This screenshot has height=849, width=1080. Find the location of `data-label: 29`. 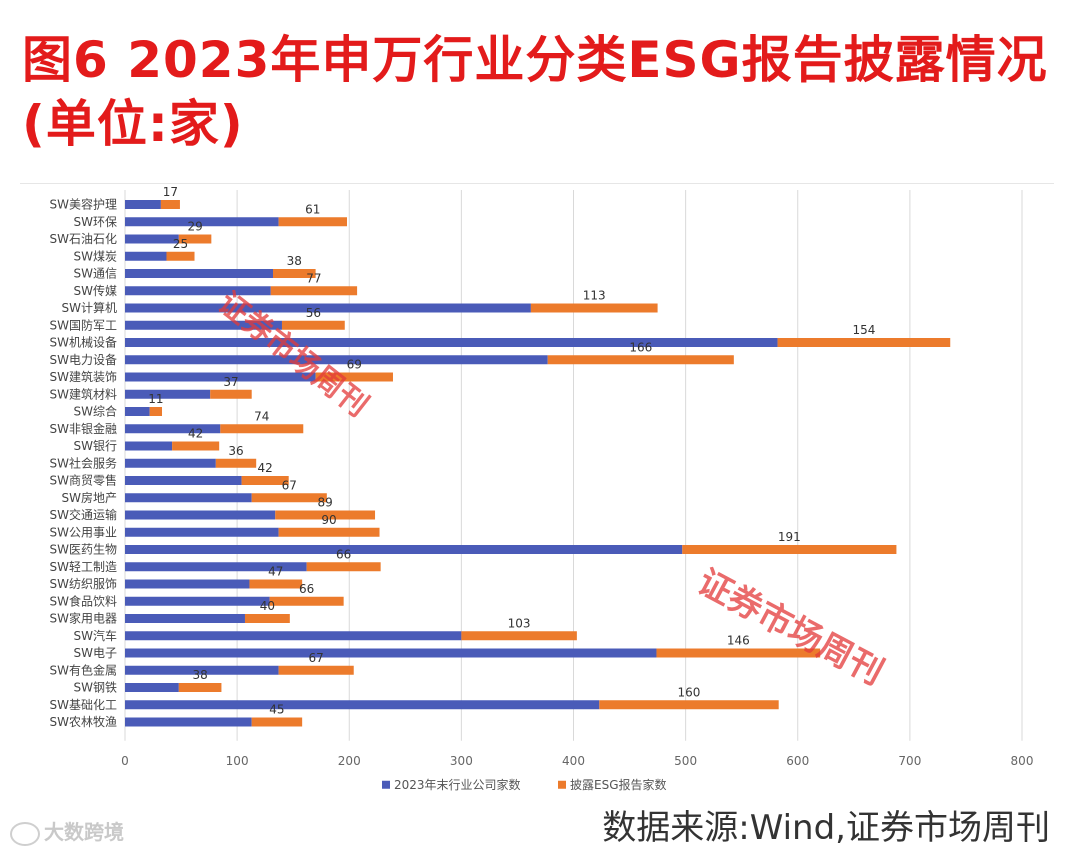

data-label: 29 is located at coordinates (194, 227).